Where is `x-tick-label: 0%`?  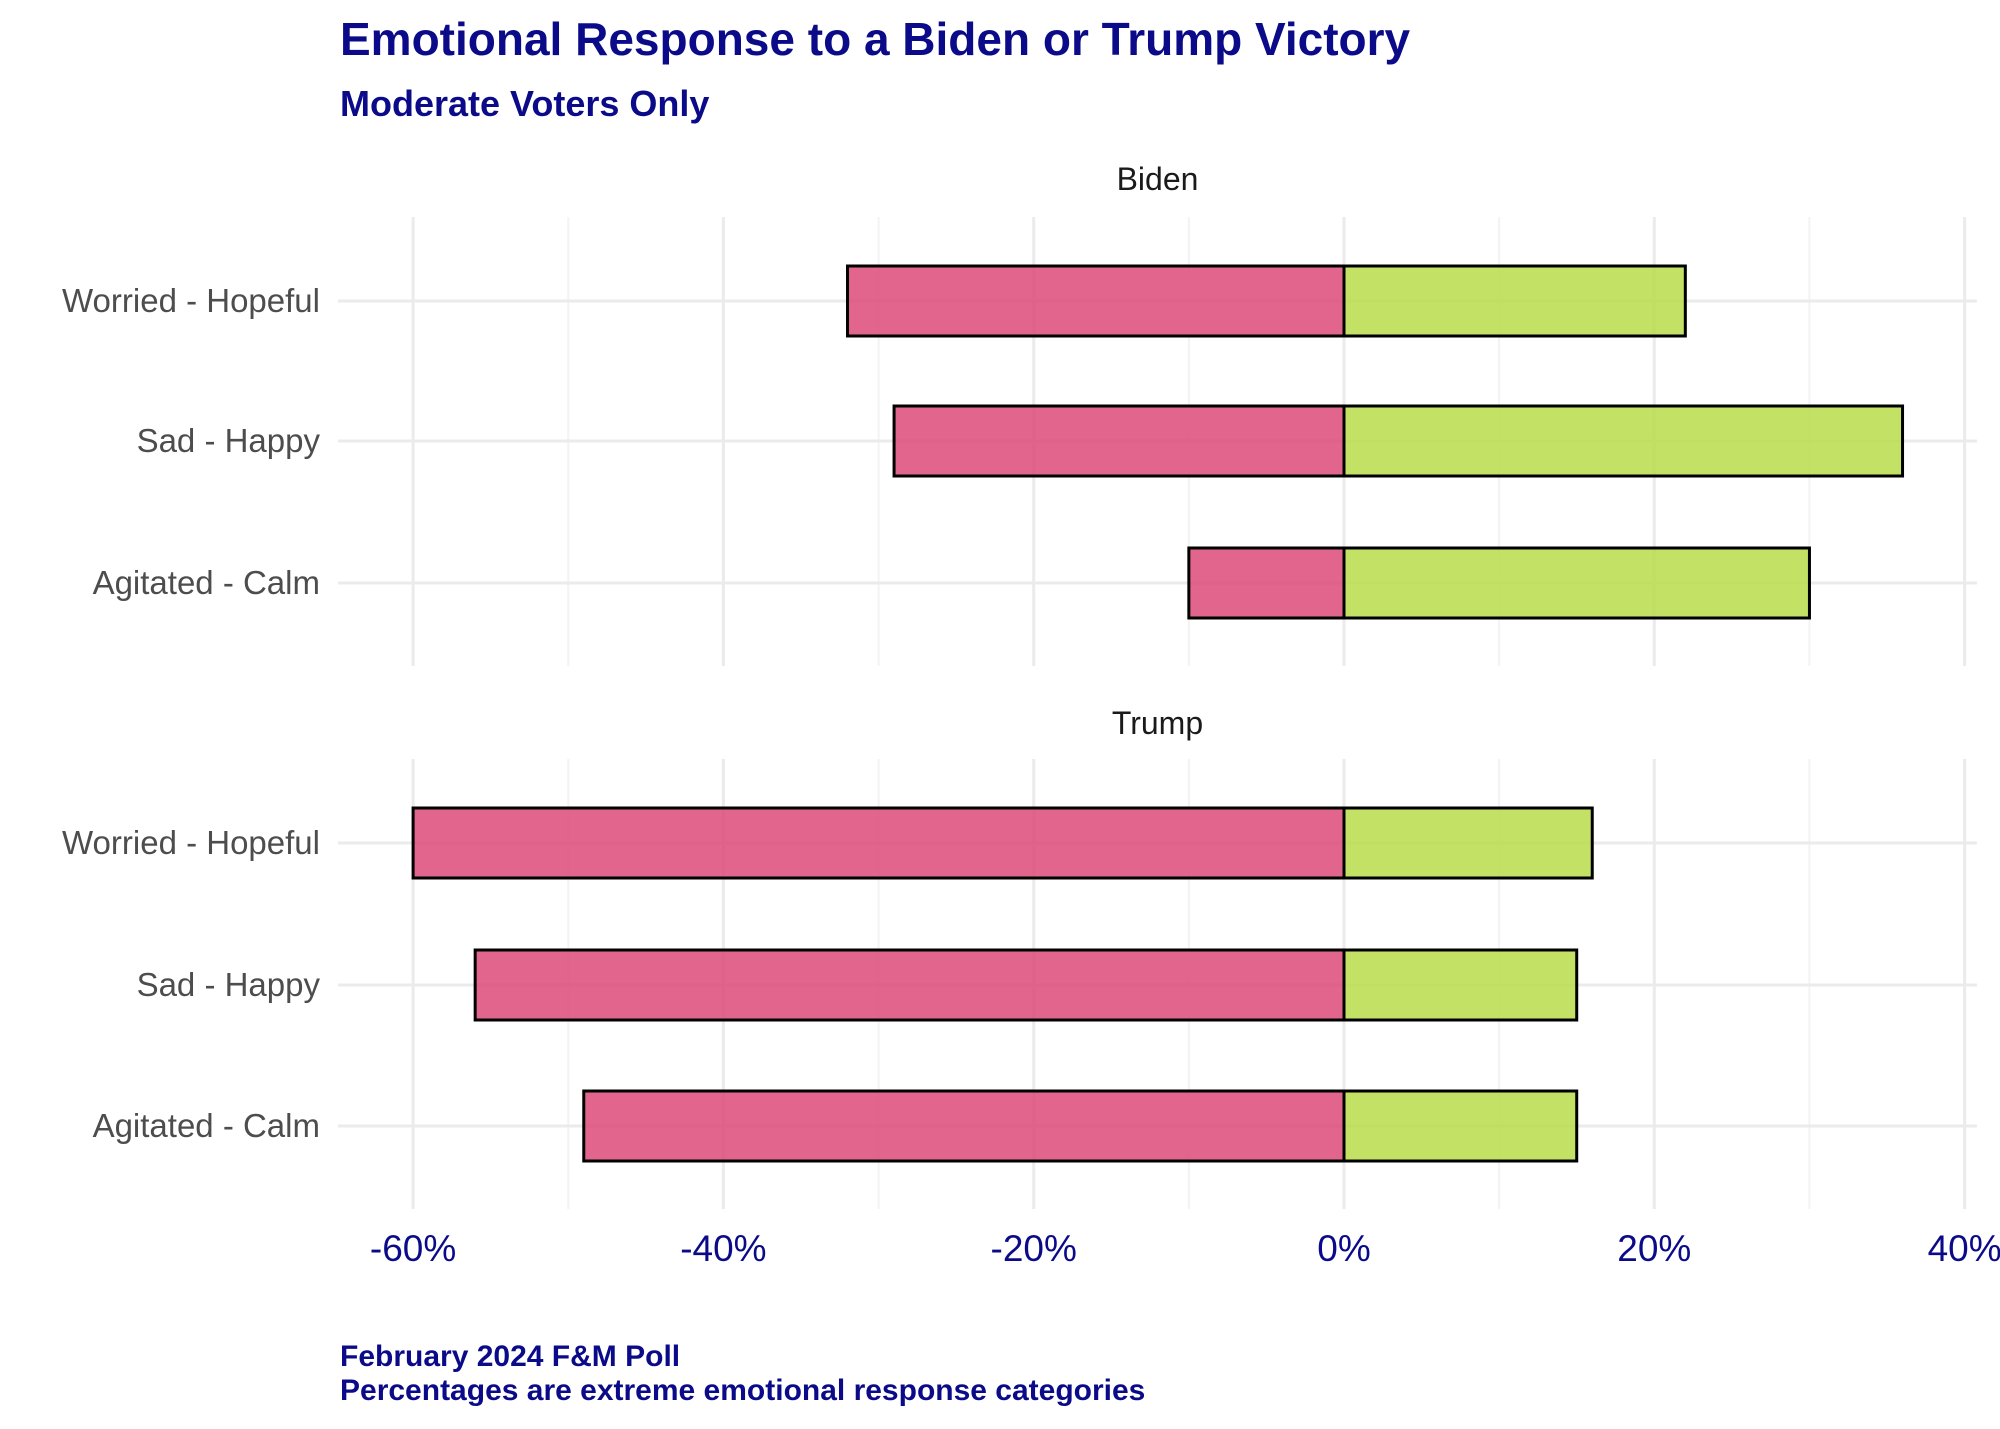
x-tick-label: 0% is located at coordinates (1343, 1248).